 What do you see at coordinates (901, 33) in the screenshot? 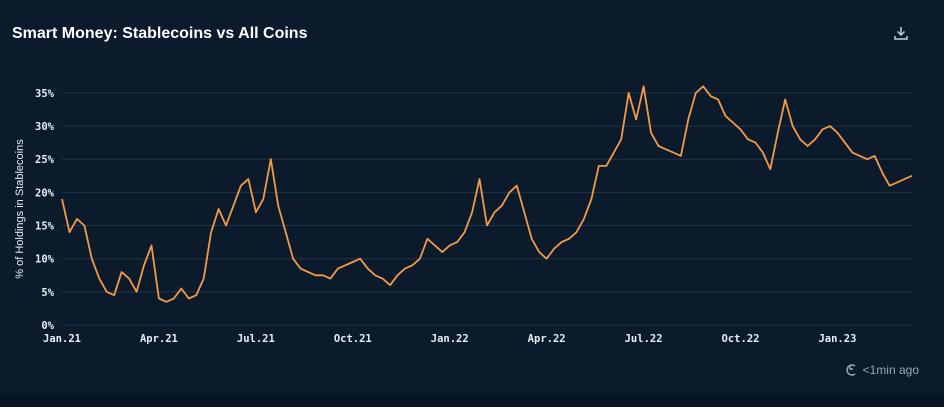
I see `download-icon` at bounding box center [901, 33].